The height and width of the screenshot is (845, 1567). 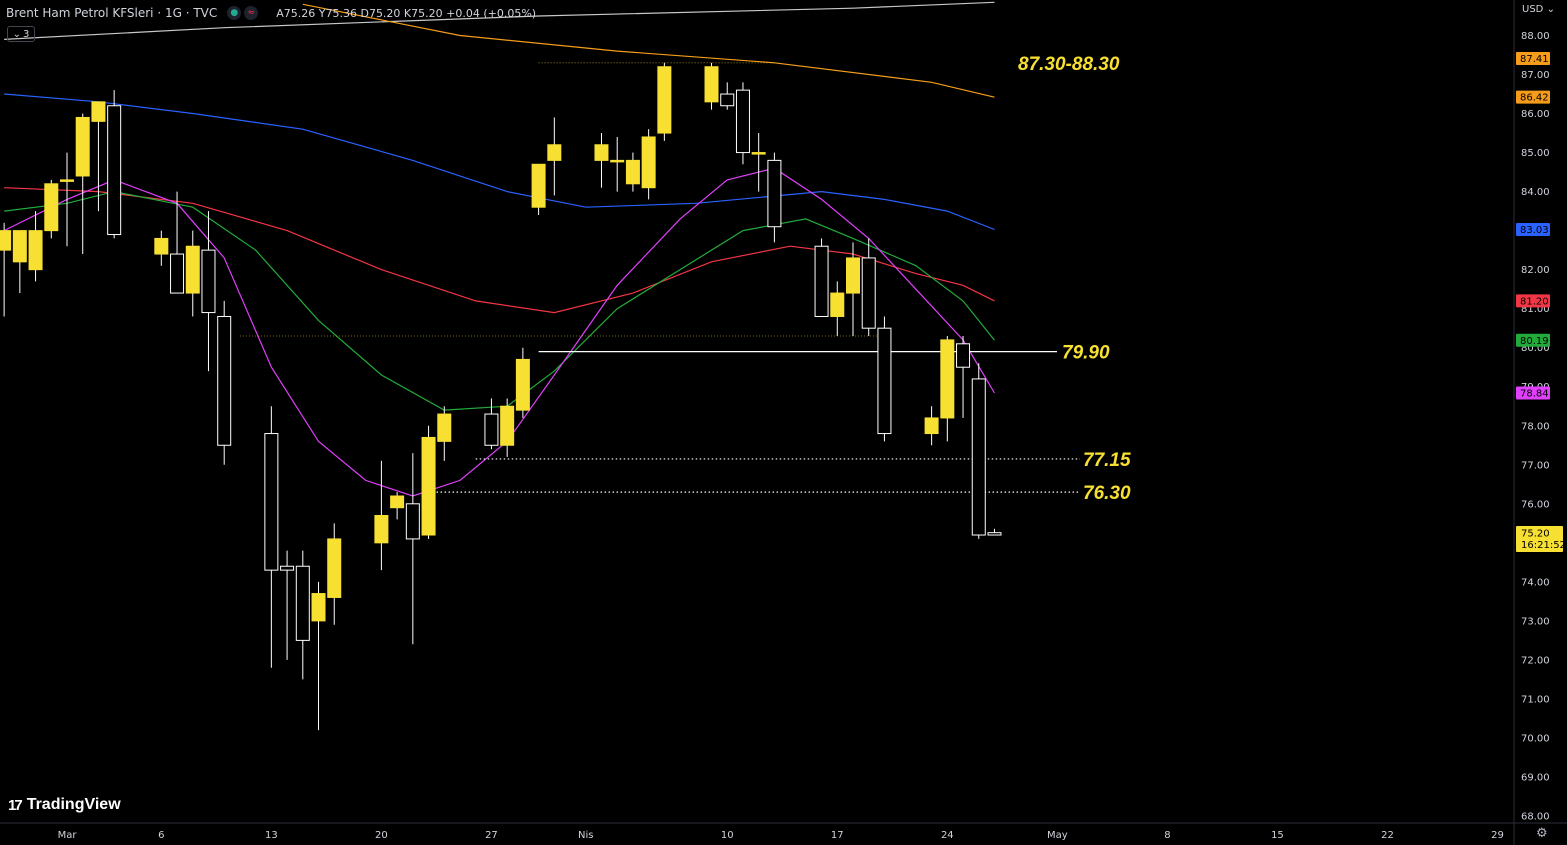 I want to click on chevron-down-icon: ⌄, so click(x=16, y=34).